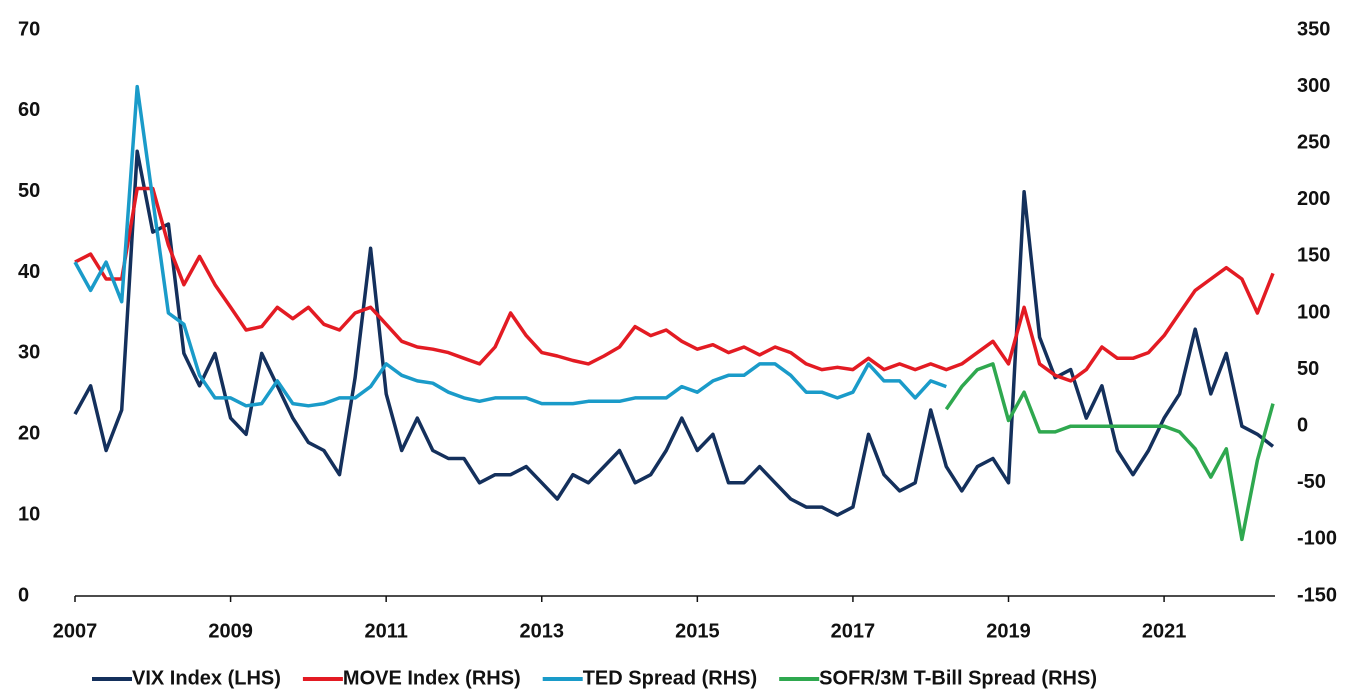 This screenshot has width=1354, height=691. Describe the element at coordinates (1313, 29) in the screenshot. I see `y2-tick-label: 350` at that location.